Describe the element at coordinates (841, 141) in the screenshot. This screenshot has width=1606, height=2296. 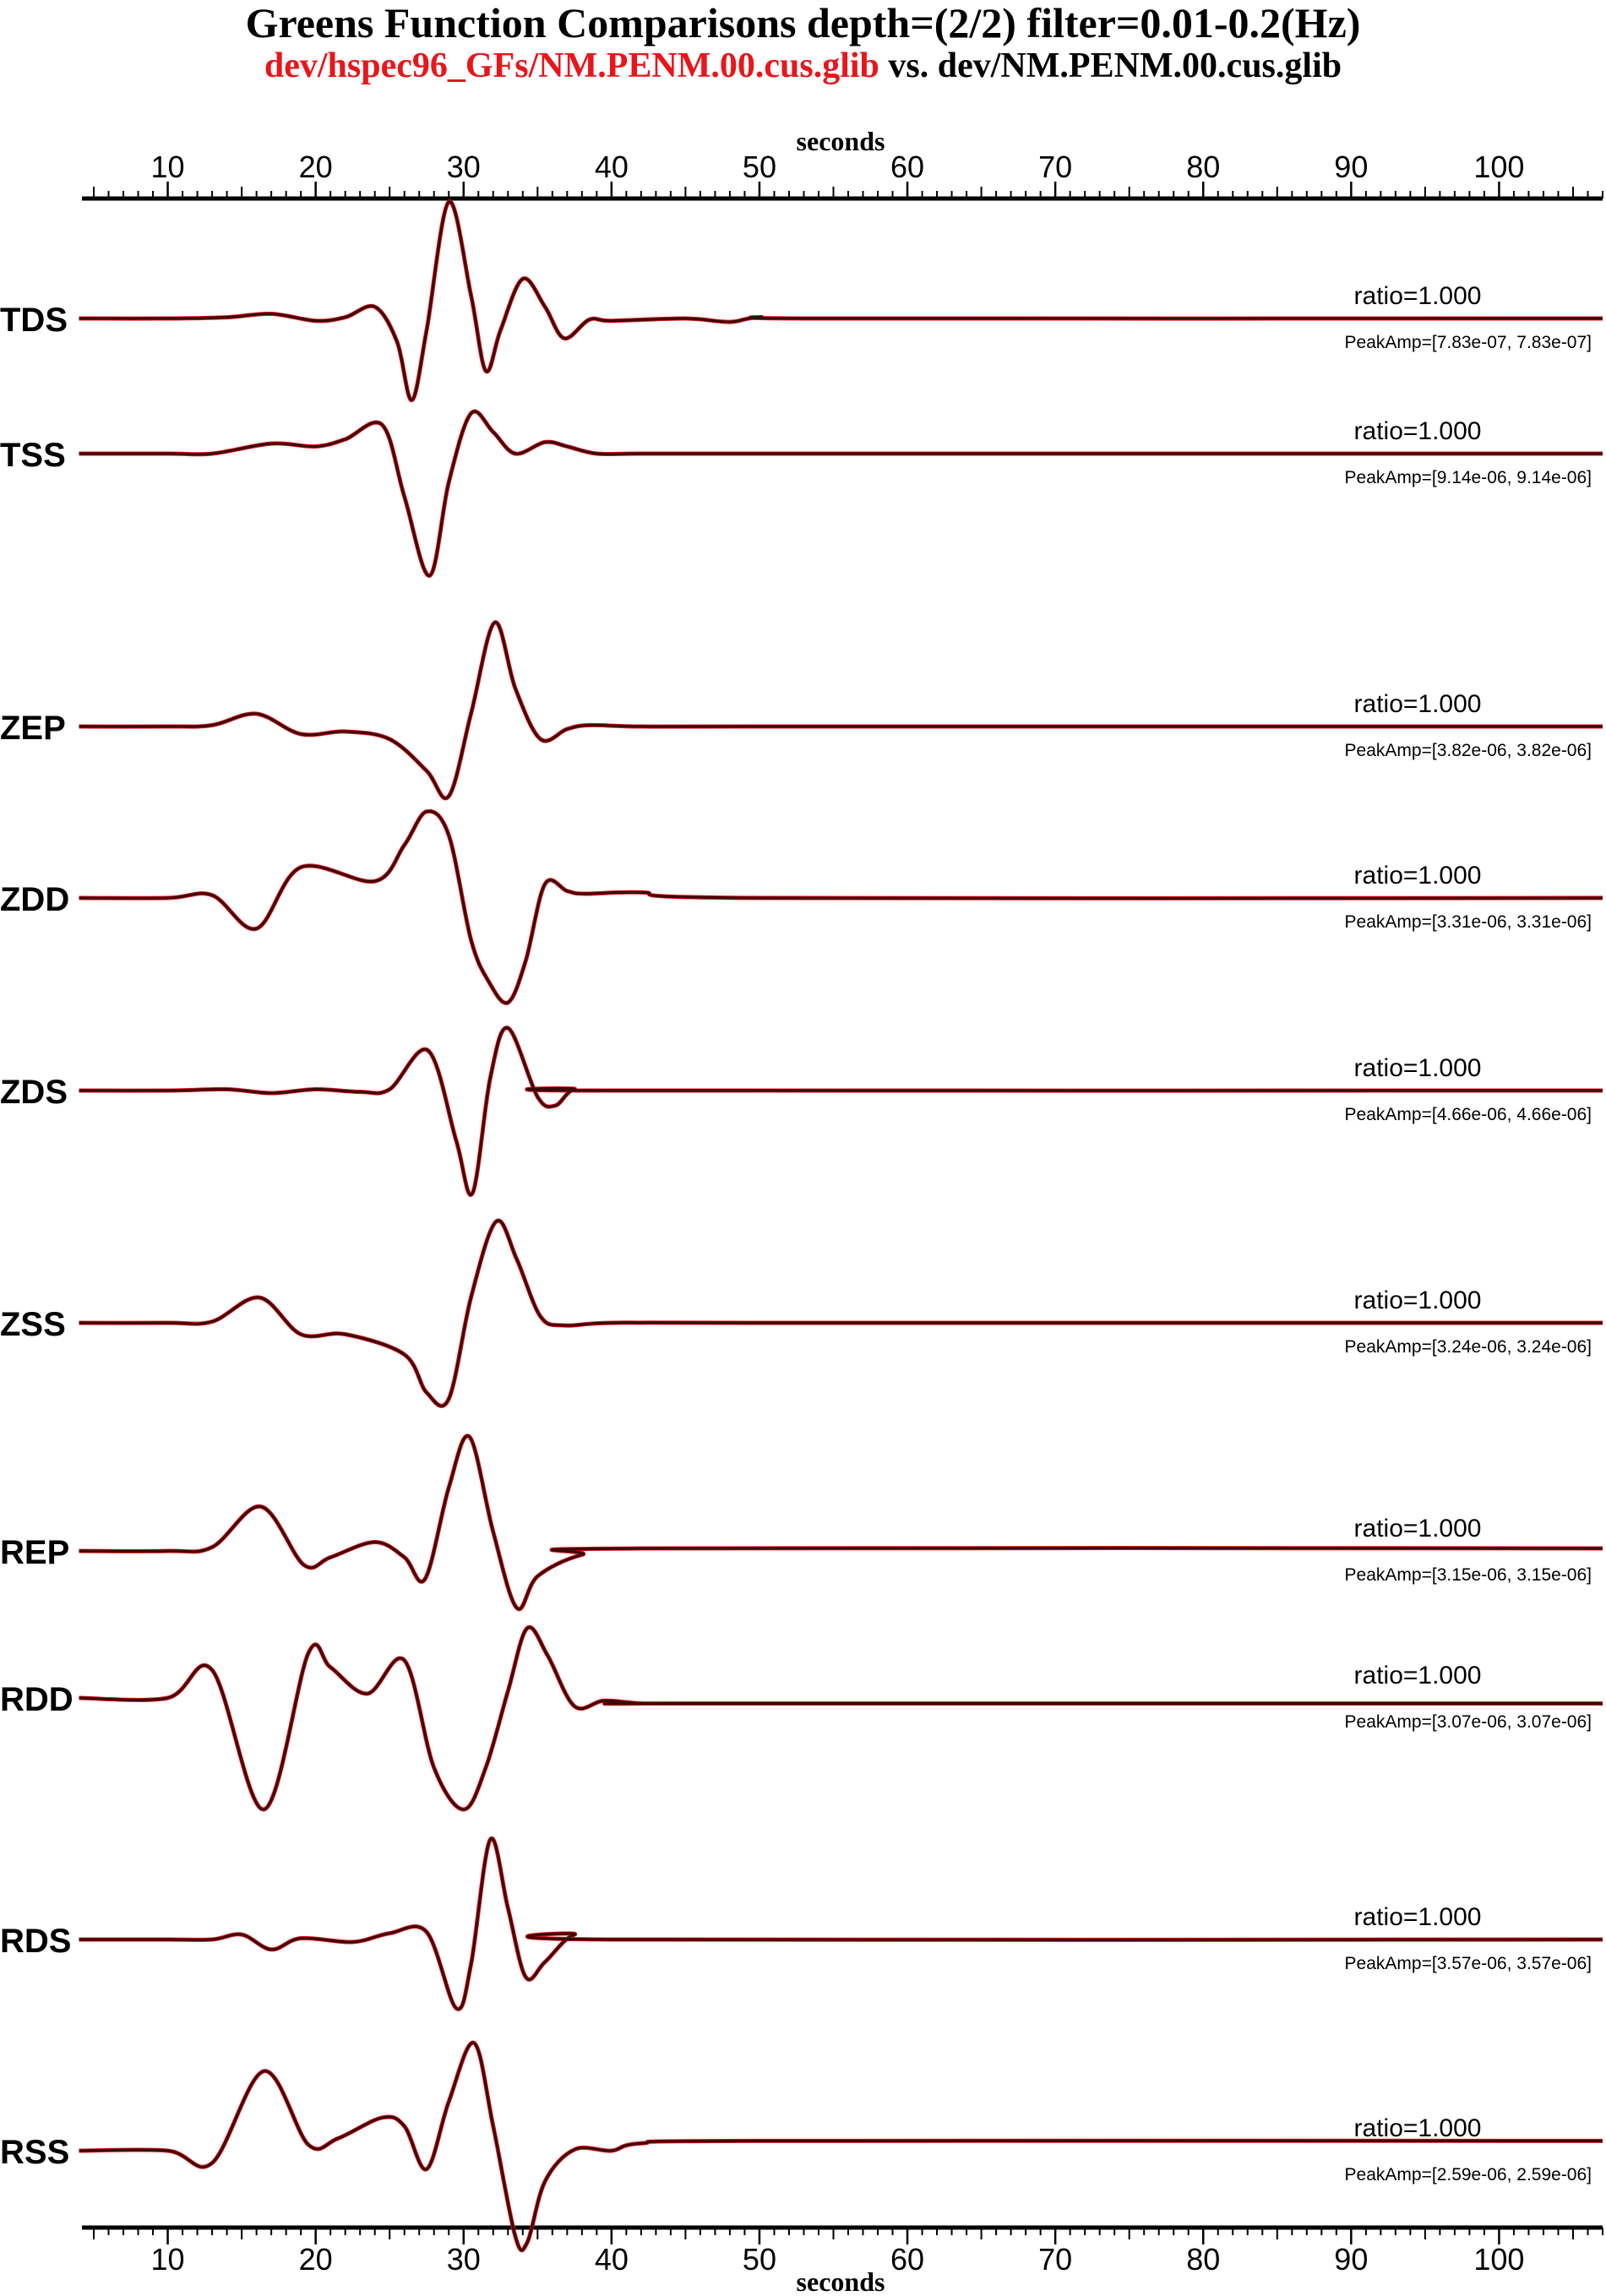
I see `top-axis-label: seconds` at that location.